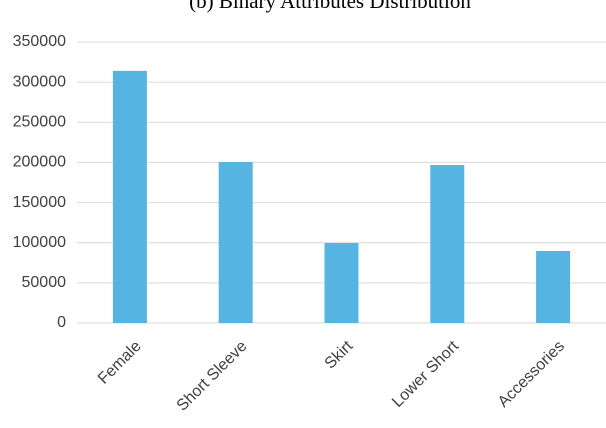 This screenshot has width=606, height=428. Describe the element at coordinates (44, 282) in the screenshot. I see `y-tick-label: 50000` at that location.